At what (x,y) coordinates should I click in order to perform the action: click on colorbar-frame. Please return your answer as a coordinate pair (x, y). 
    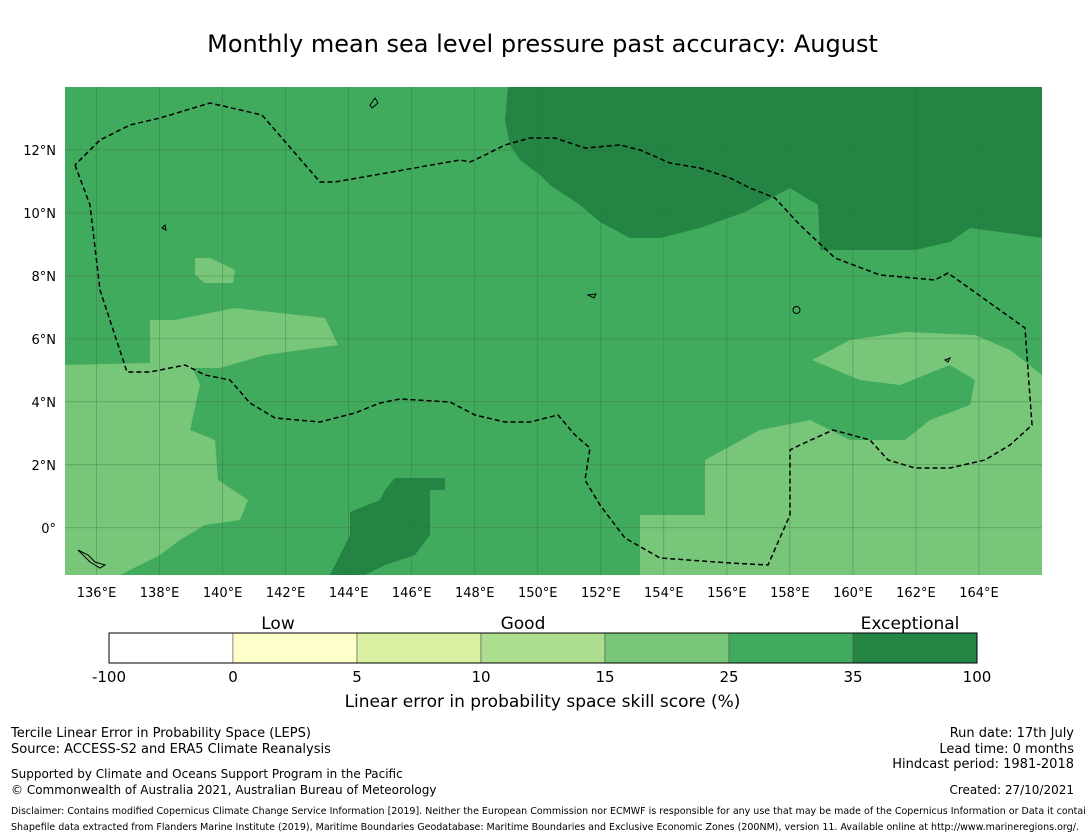
    Looking at the image, I should click on (543, 648).